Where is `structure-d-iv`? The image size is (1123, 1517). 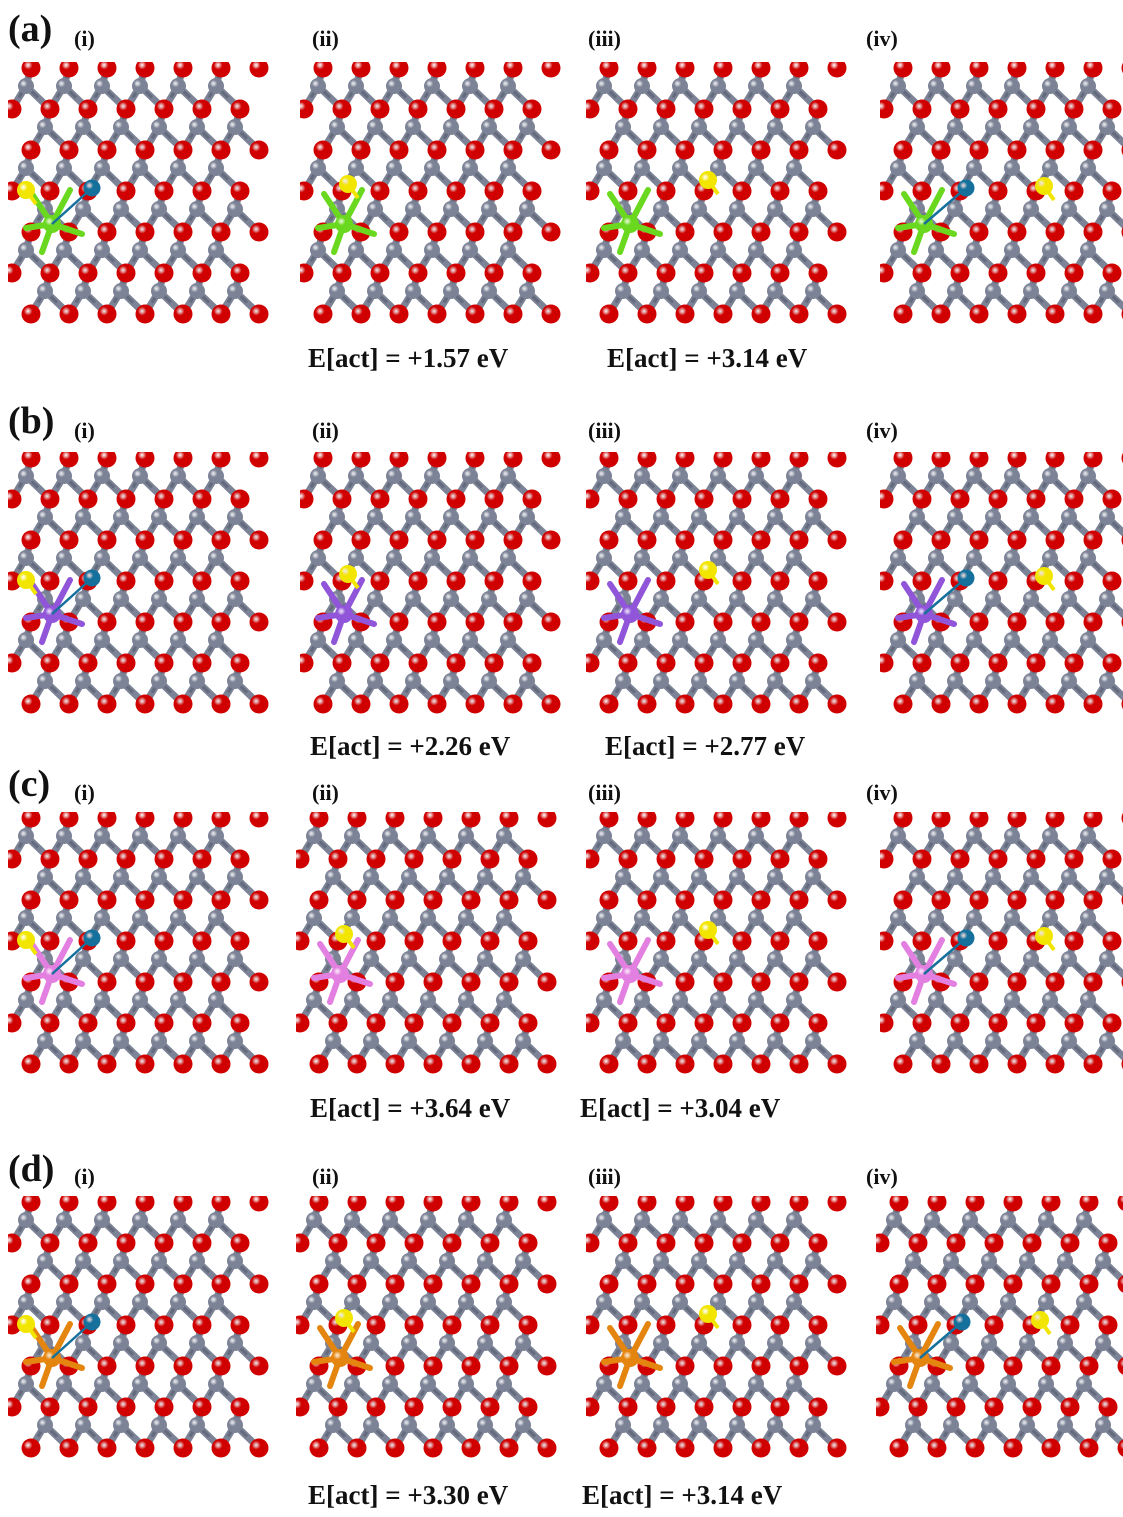 structure-d-iv is located at coordinates (999, 1327).